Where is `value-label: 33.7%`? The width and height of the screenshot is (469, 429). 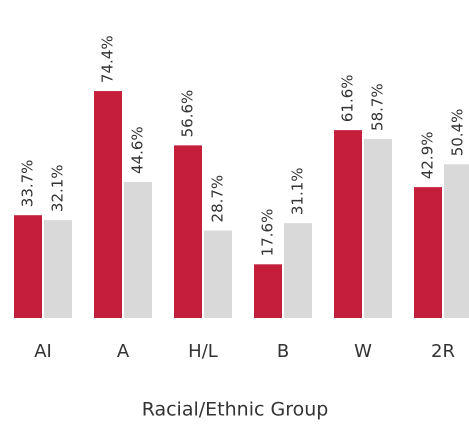 value-label: 33.7% is located at coordinates (28, 184).